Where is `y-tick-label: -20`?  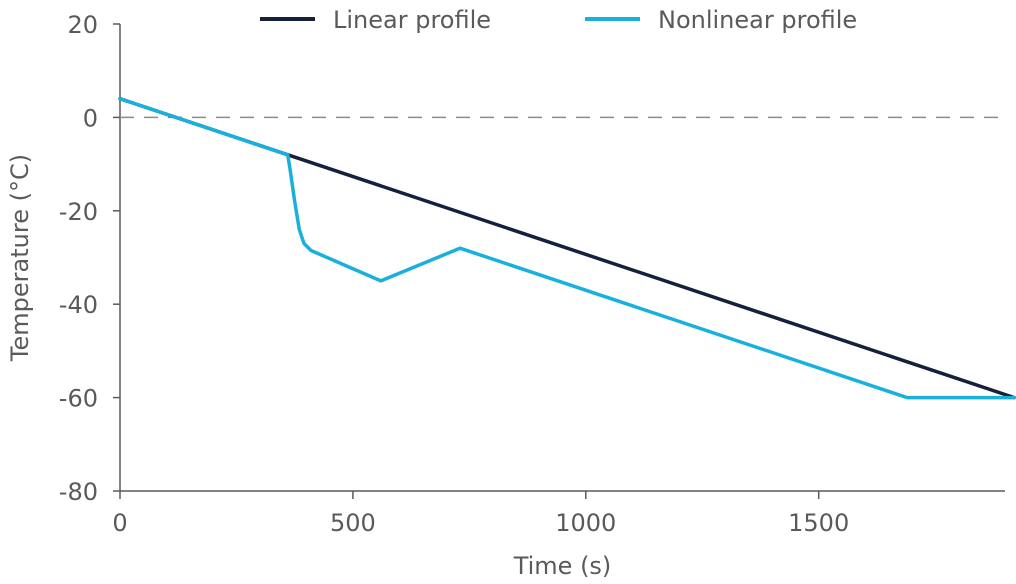 y-tick-label: -20 is located at coordinates (78, 212).